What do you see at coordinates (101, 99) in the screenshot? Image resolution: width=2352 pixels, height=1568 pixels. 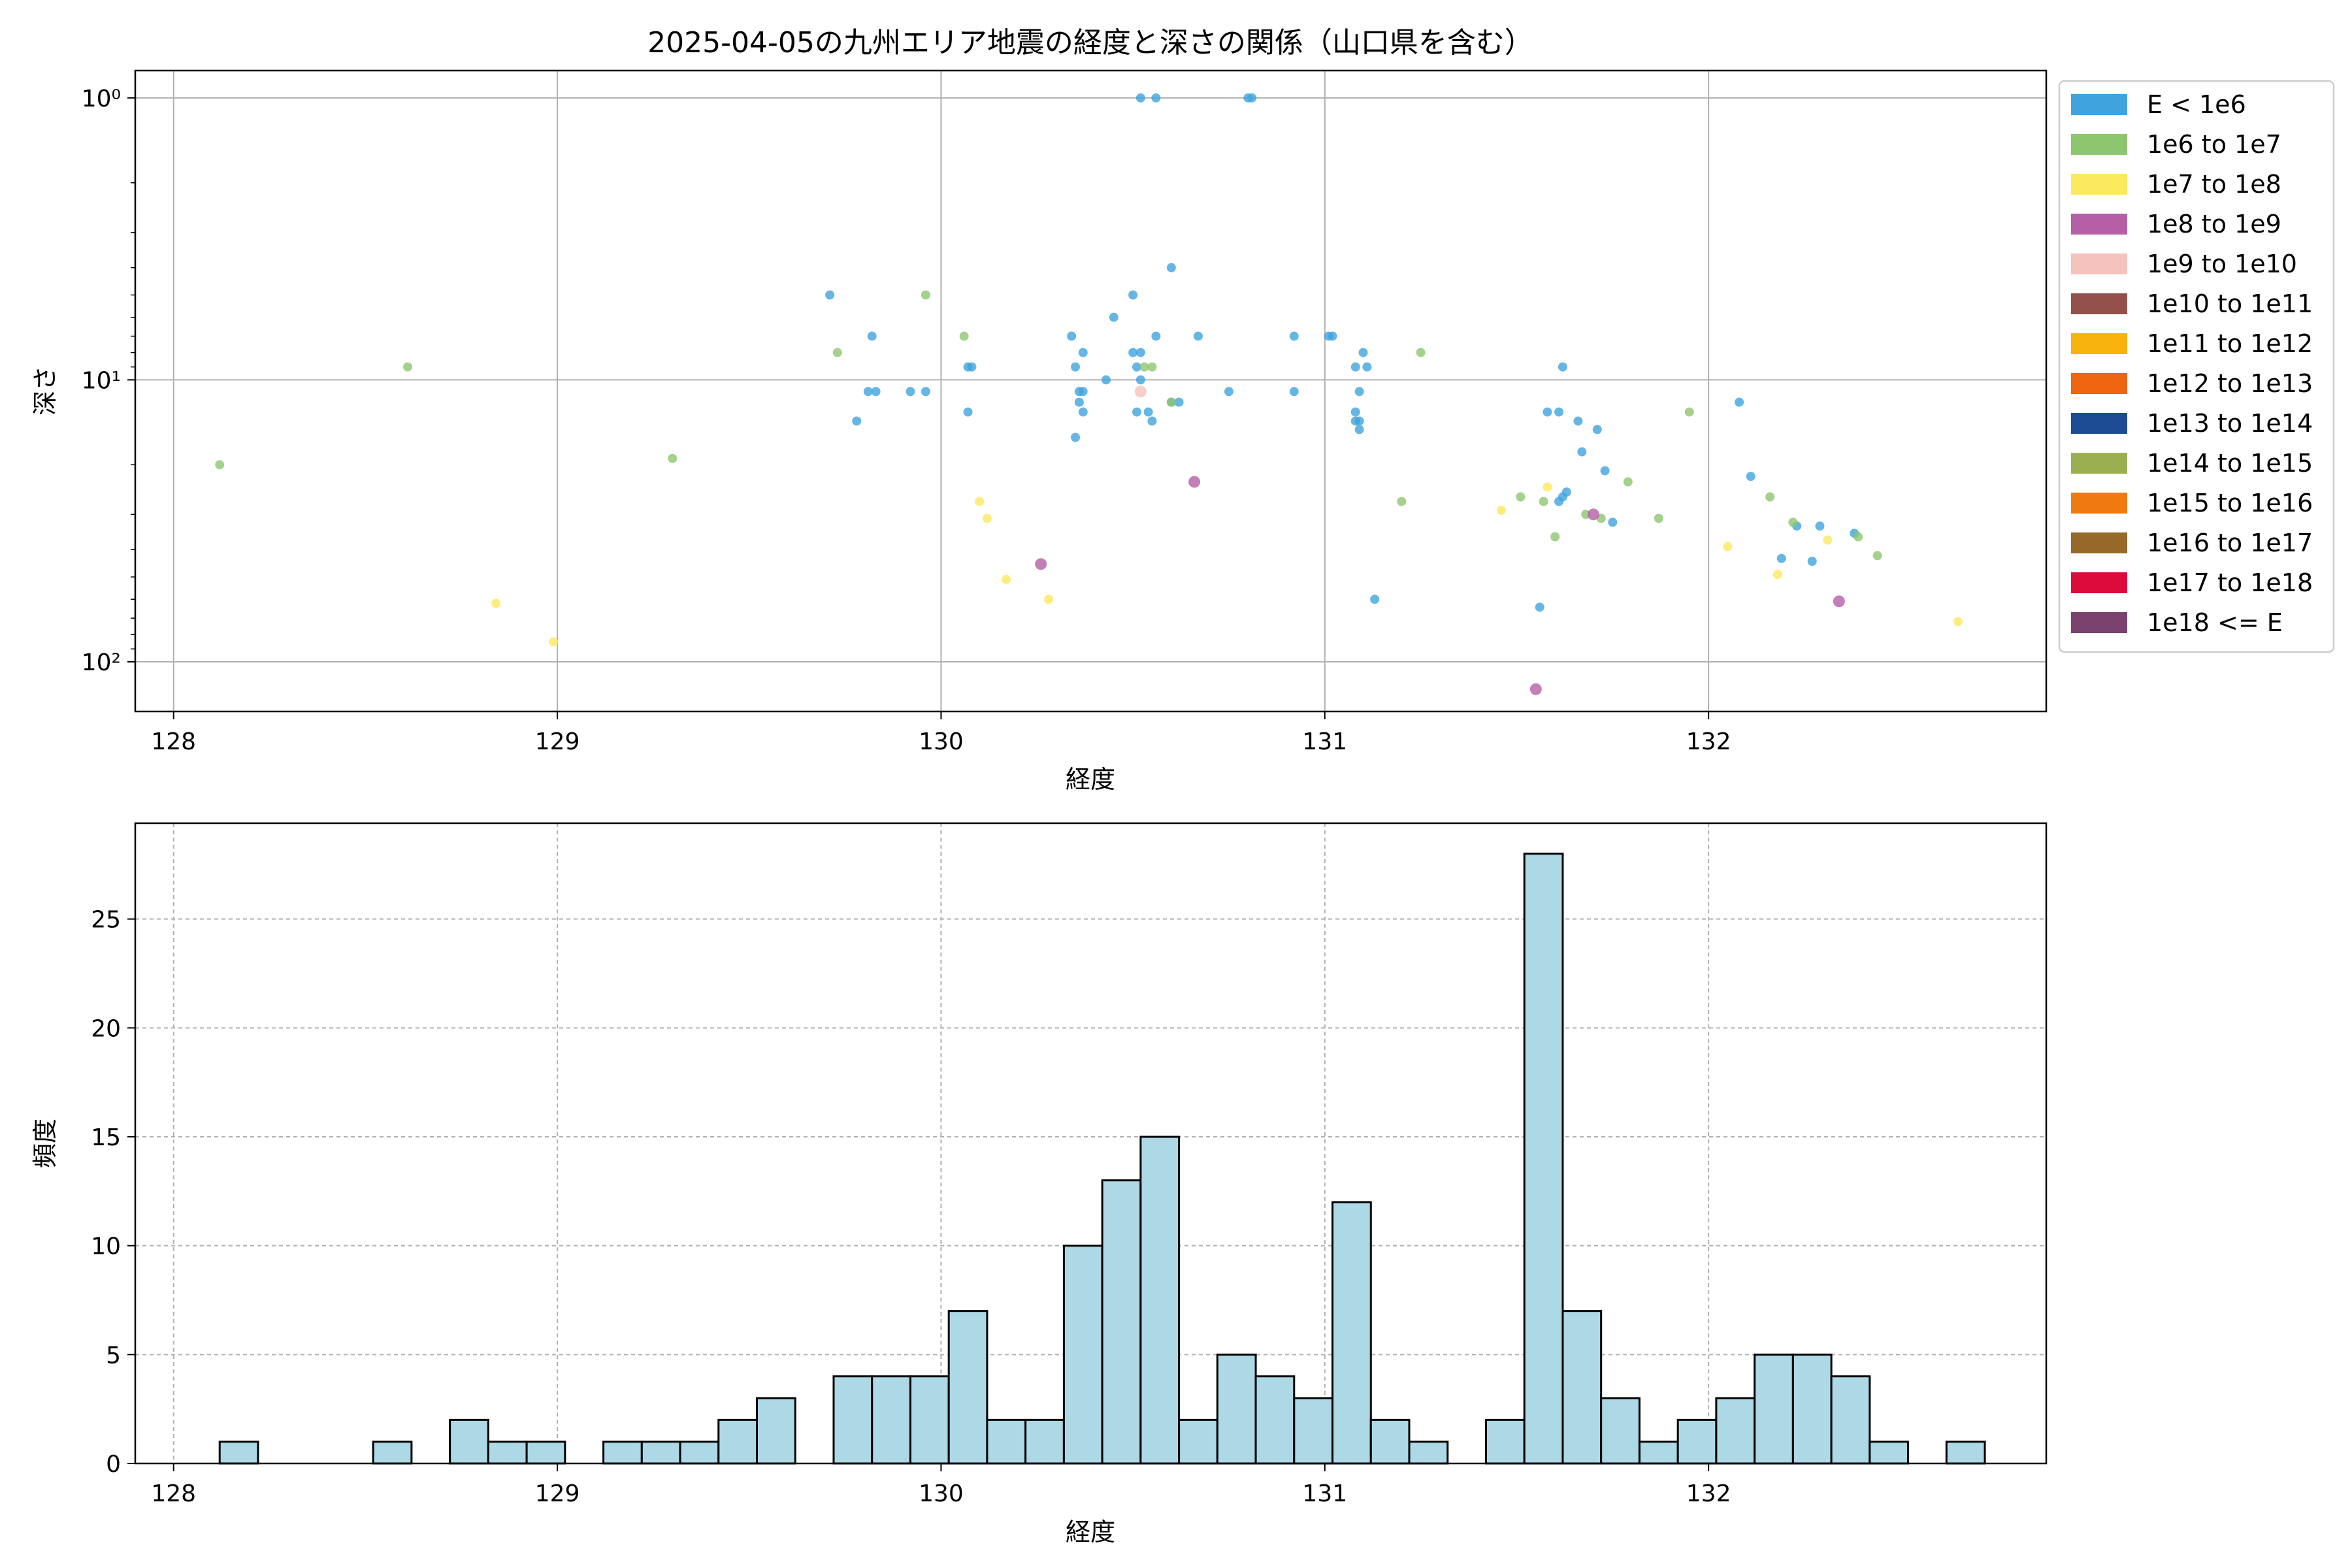 I see `scatter-y-tick-label: 10⁰` at bounding box center [101, 99].